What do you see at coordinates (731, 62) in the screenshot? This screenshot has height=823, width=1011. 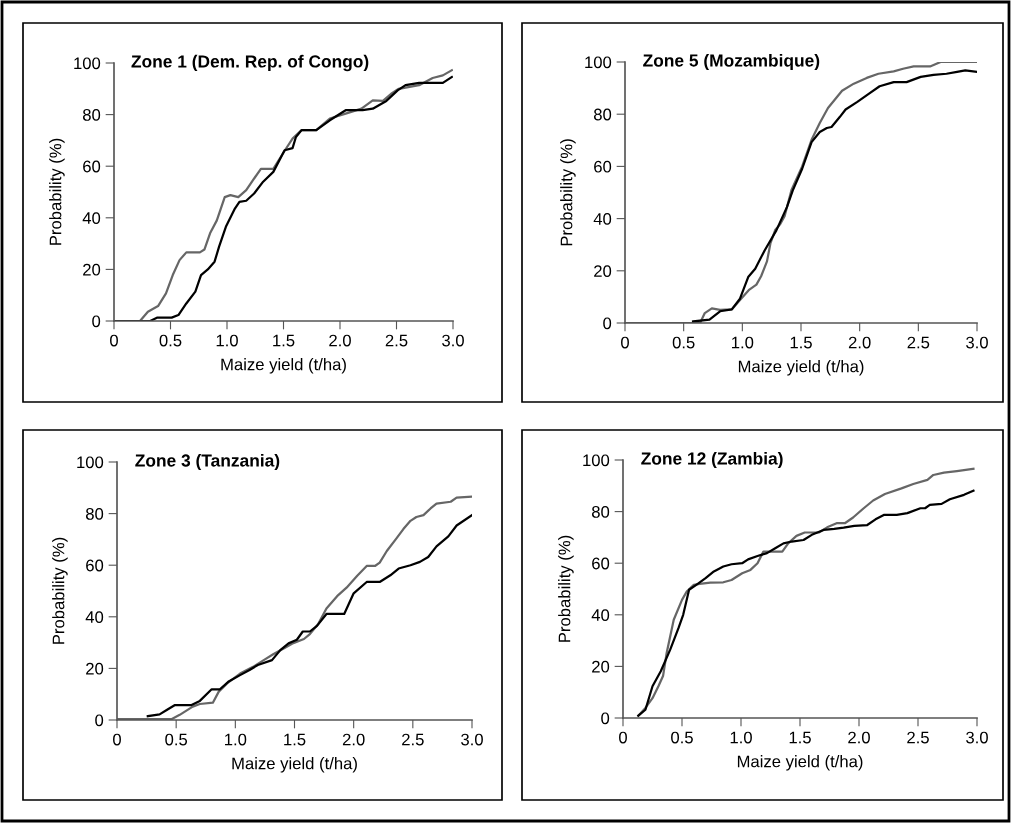 I see `chart-title: Zone 5 (Mozambique)` at bounding box center [731, 62].